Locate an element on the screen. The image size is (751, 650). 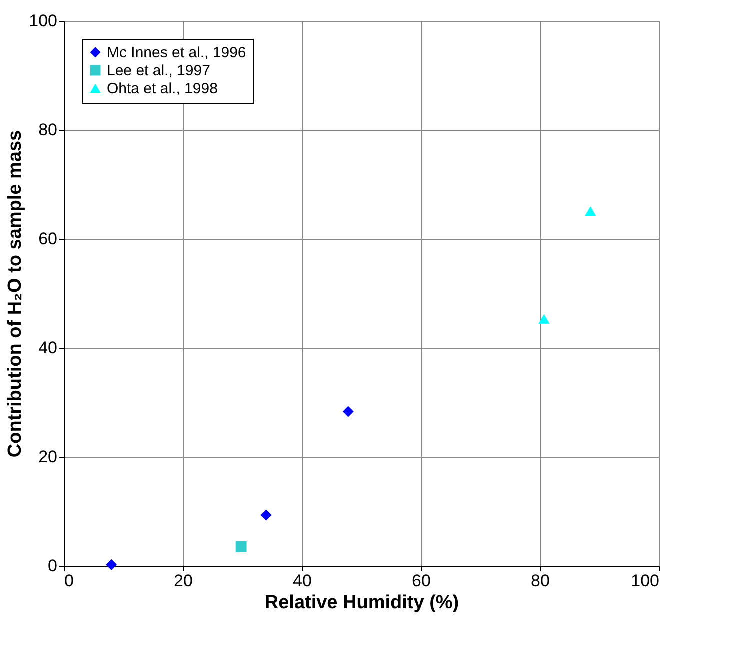
y-tick-label: 0 is located at coordinates (53, 566).